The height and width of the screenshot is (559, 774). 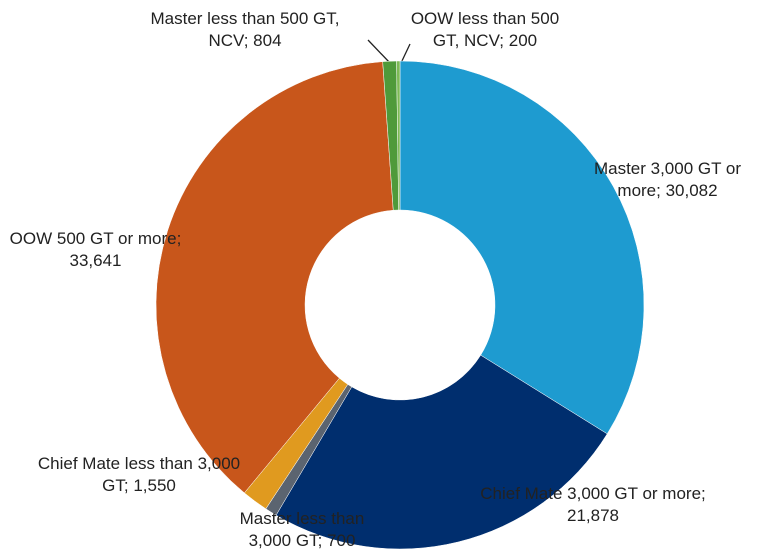 I want to click on value-label: 30,082, so click(x=691, y=190).